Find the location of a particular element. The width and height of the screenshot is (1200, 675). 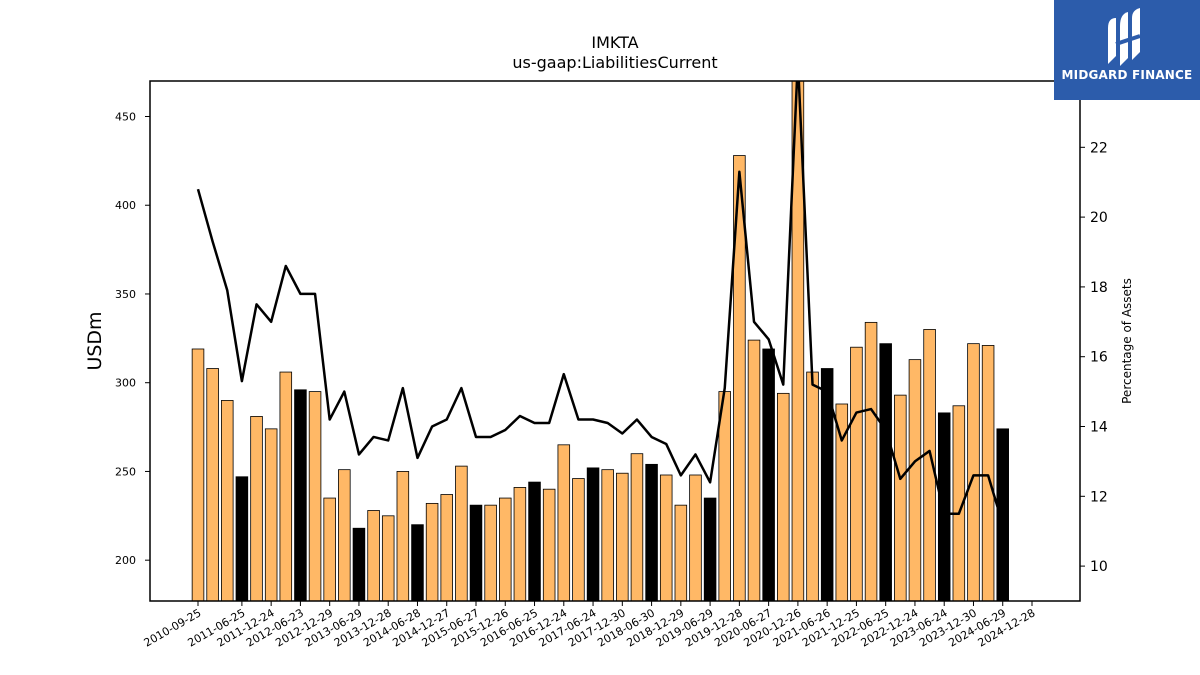

y-axis-right: 10 12 14 16 18 20 22 is located at coordinates (1094, 357).